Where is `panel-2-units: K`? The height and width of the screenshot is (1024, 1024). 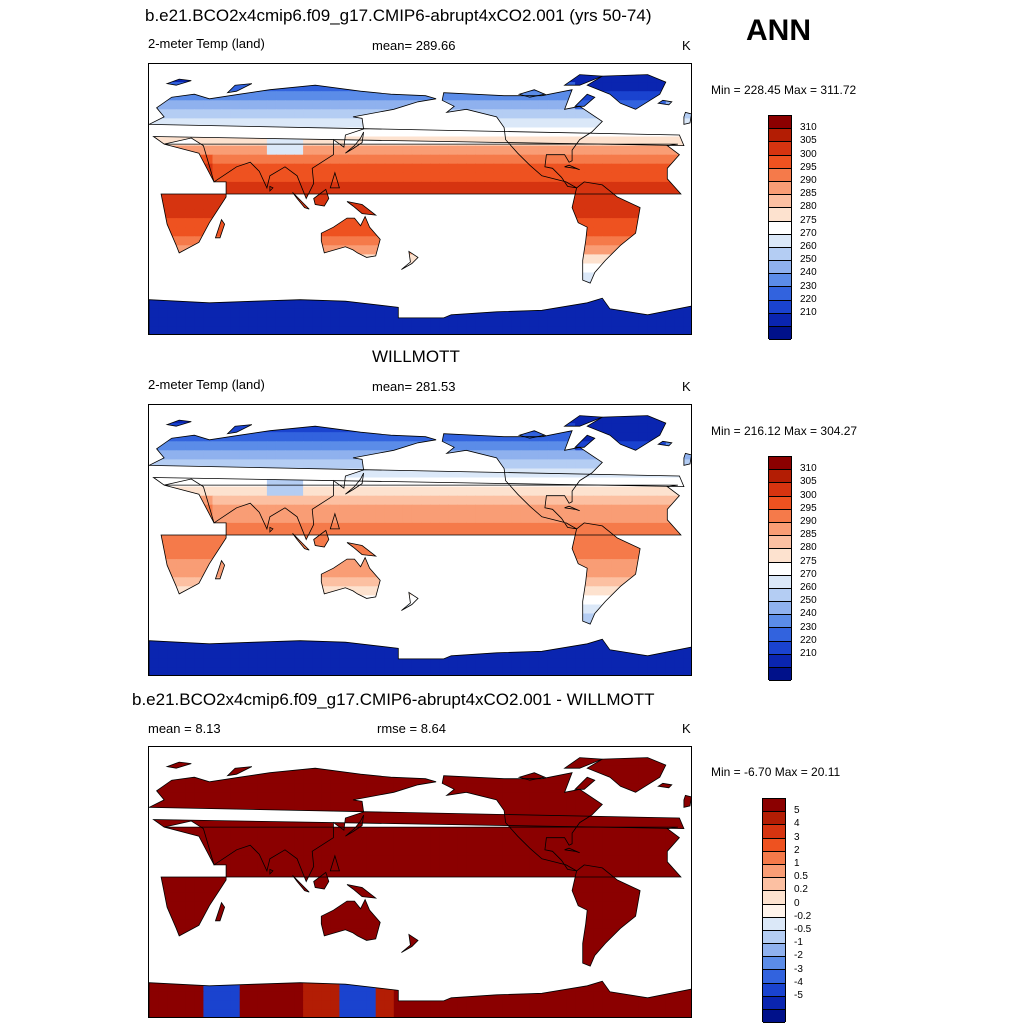 panel-2-units: K is located at coordinates (686, 386).